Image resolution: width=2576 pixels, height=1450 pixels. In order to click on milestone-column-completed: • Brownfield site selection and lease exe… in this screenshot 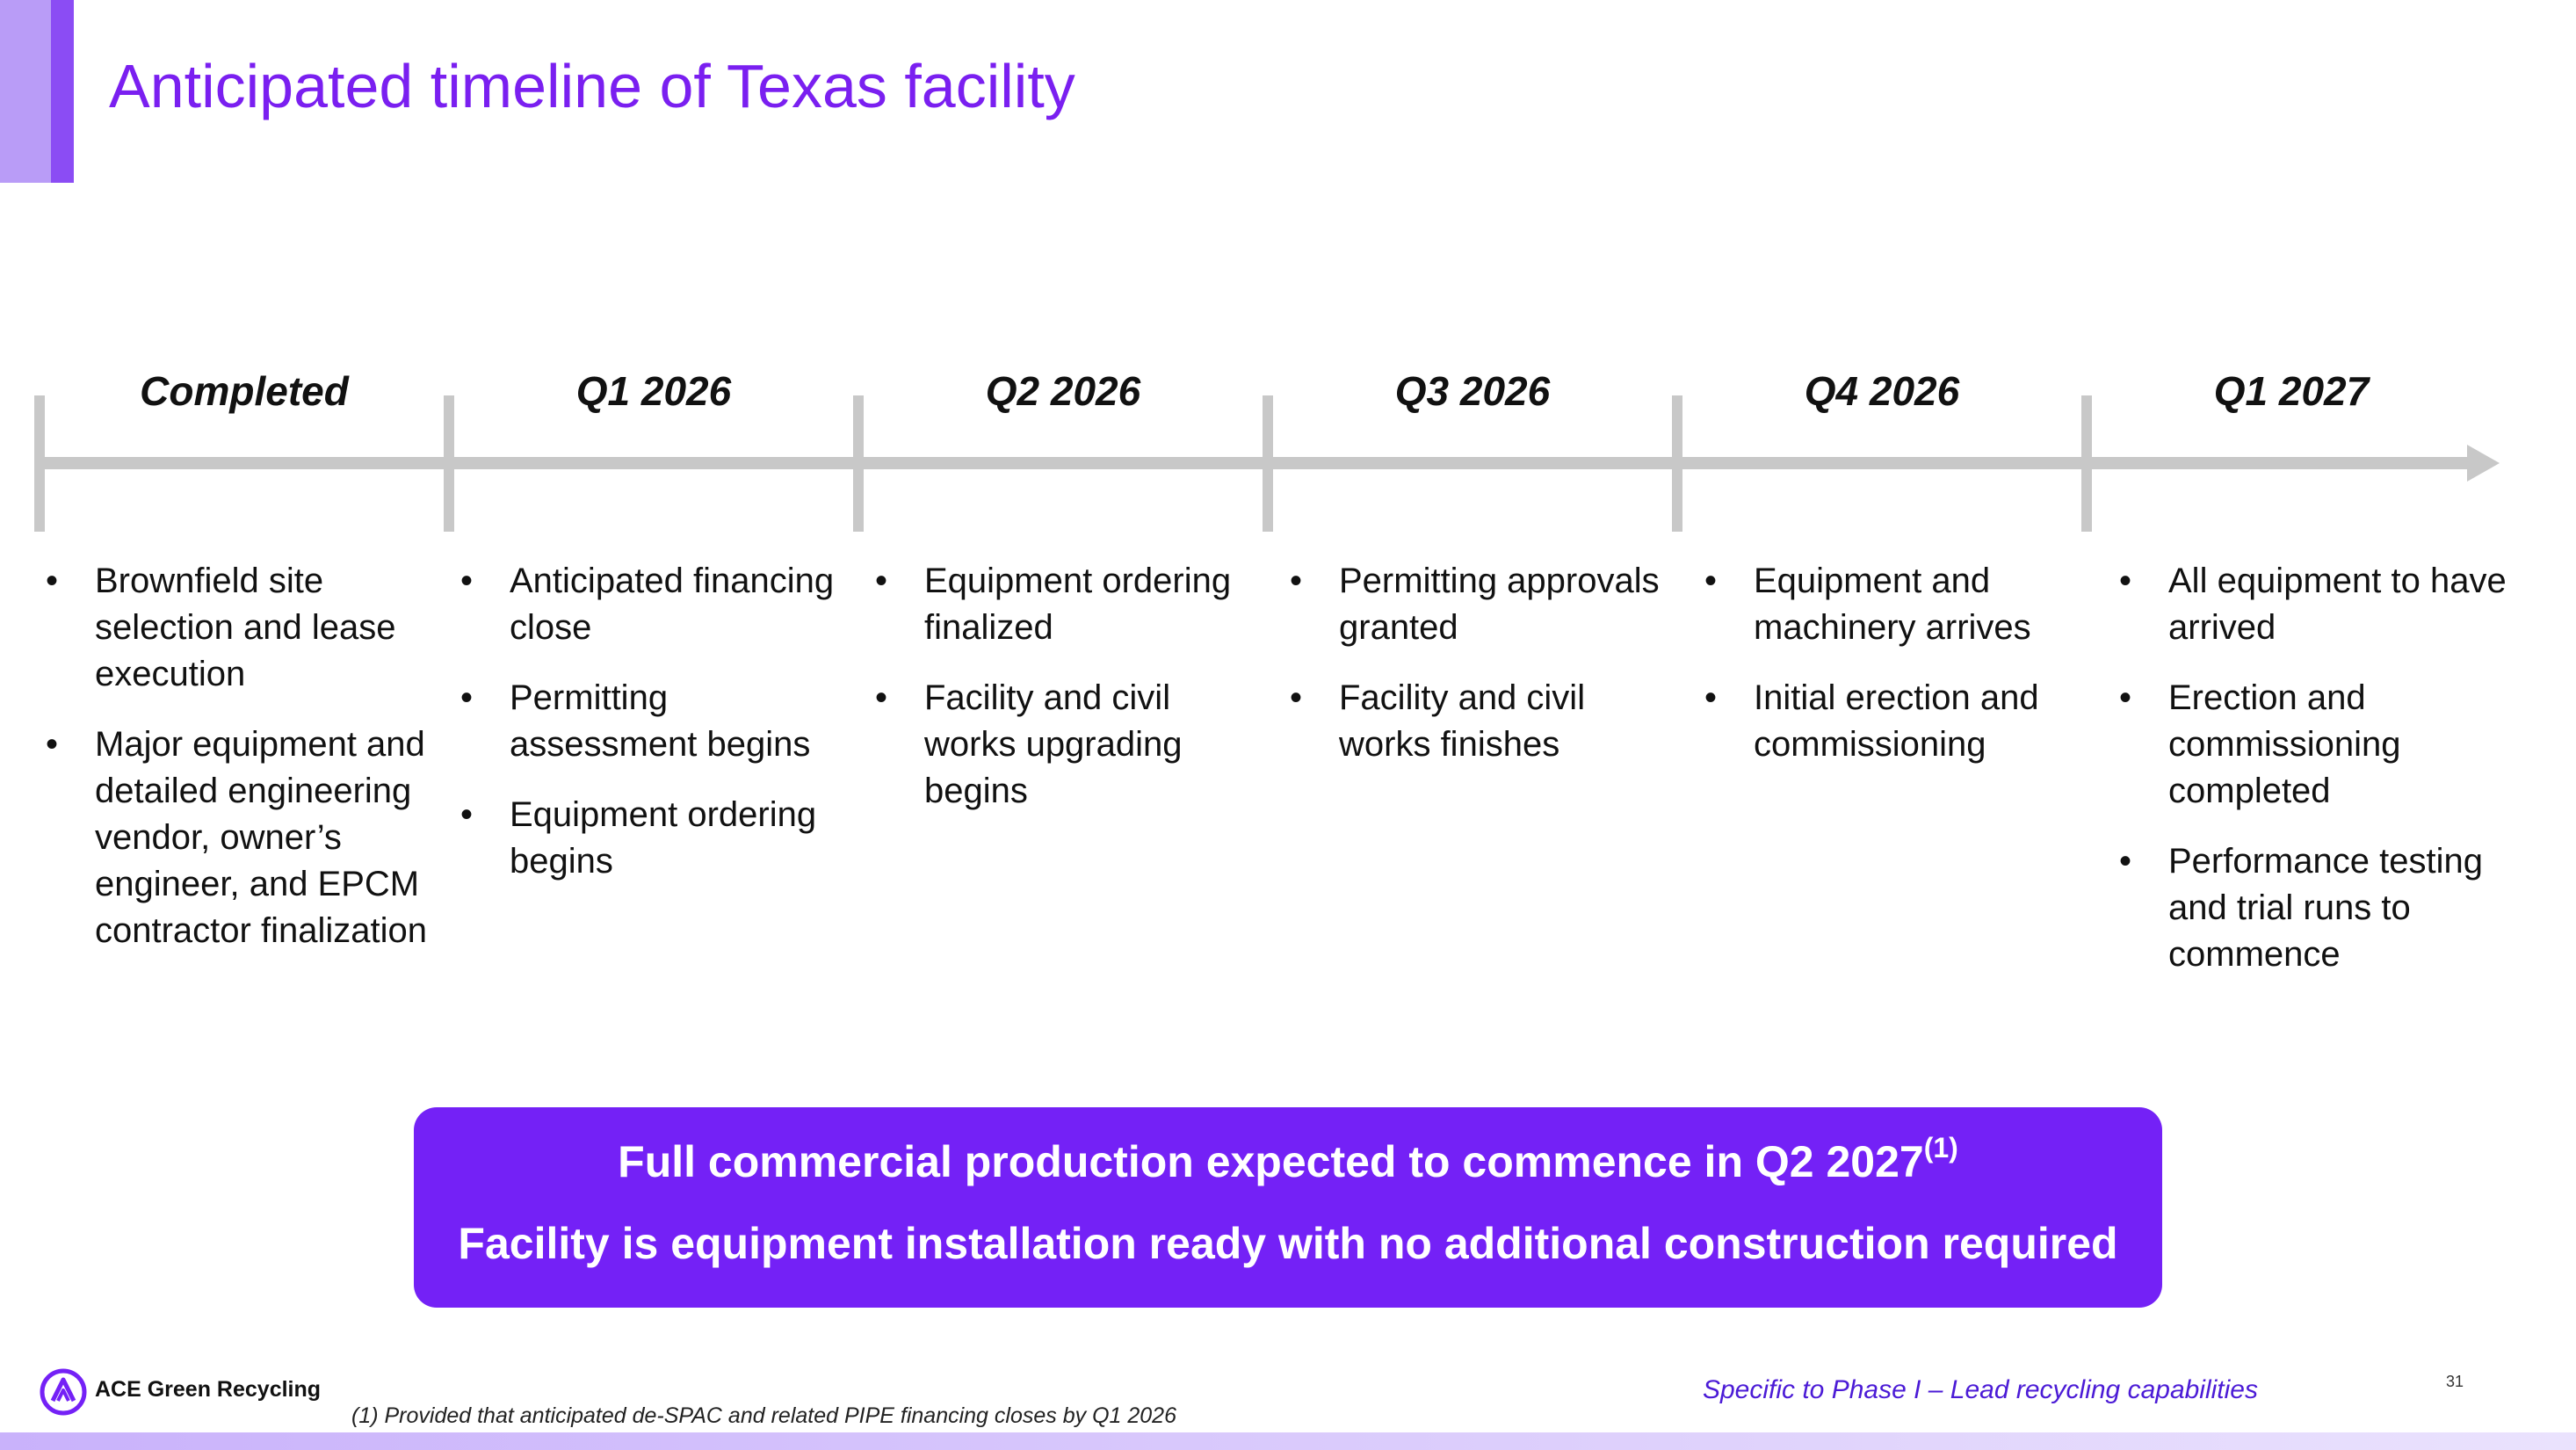, I will do `click(240, 768)`.